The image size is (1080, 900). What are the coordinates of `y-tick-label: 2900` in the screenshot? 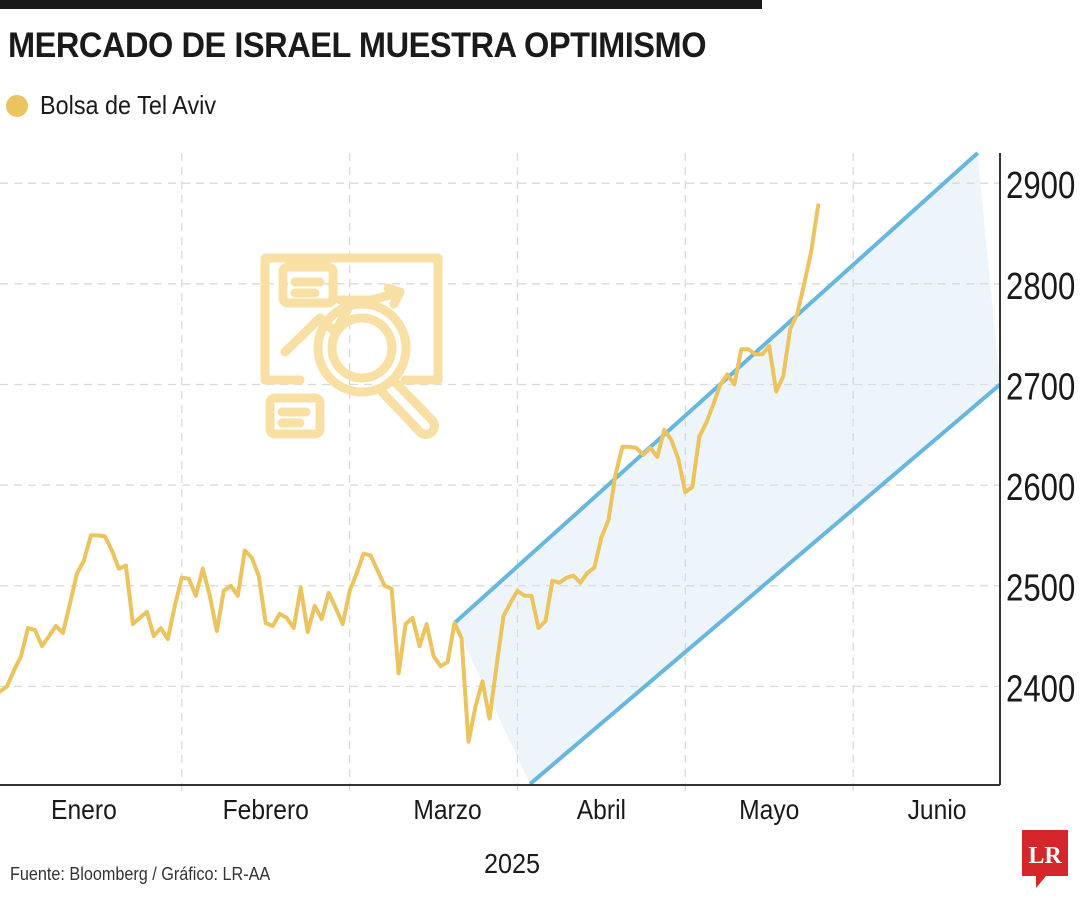 It's located at (1040, 186).